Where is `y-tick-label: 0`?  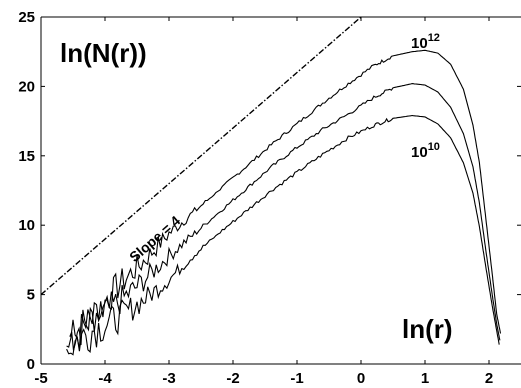 y-tick-label: 0 is located at coordinates (31, 364).